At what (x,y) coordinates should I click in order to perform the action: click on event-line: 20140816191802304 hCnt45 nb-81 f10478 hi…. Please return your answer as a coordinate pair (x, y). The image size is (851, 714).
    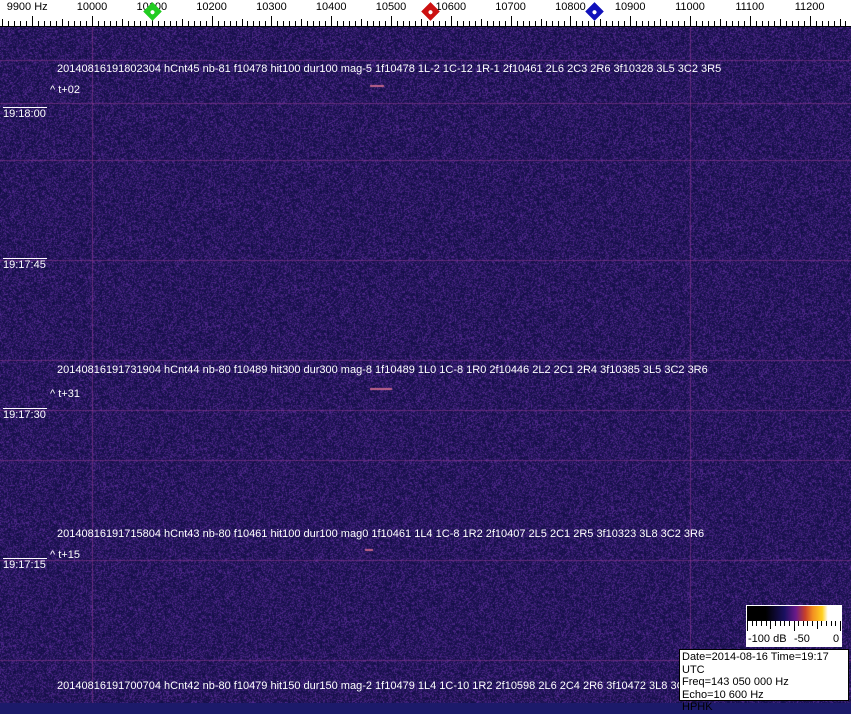
    Looking at the image, I should click on (389, 69).